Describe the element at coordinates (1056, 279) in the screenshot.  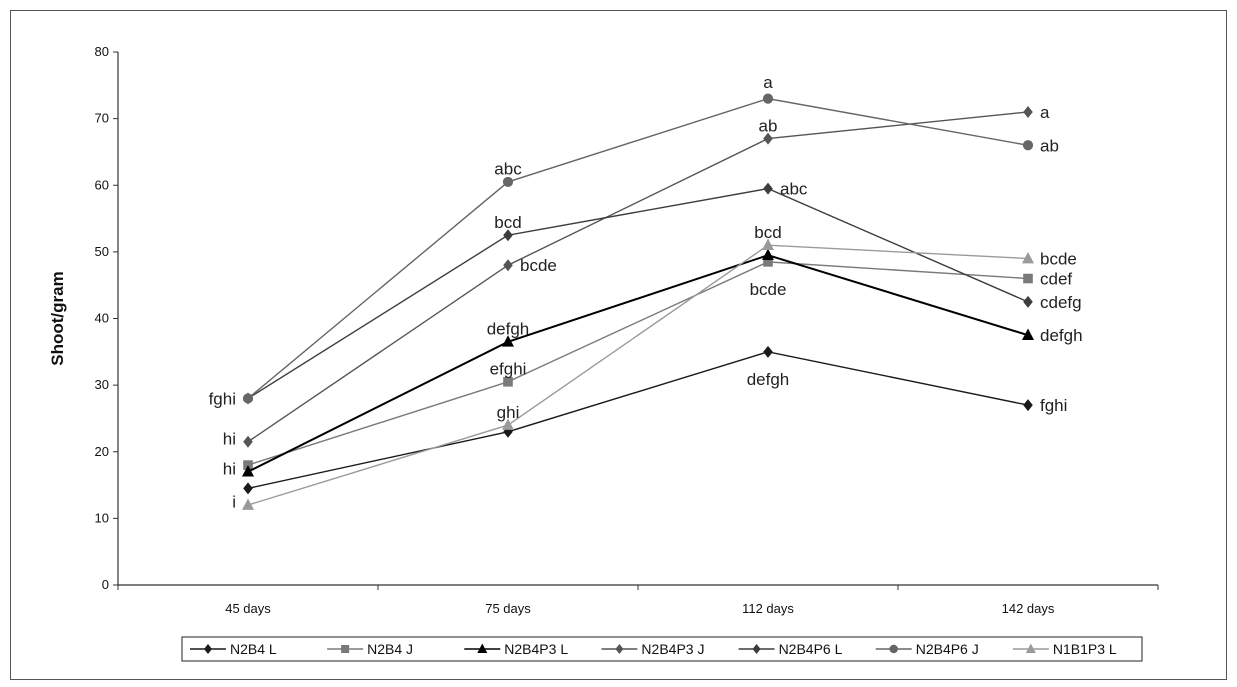
I see `significance-letter-label: cdef` at that location.